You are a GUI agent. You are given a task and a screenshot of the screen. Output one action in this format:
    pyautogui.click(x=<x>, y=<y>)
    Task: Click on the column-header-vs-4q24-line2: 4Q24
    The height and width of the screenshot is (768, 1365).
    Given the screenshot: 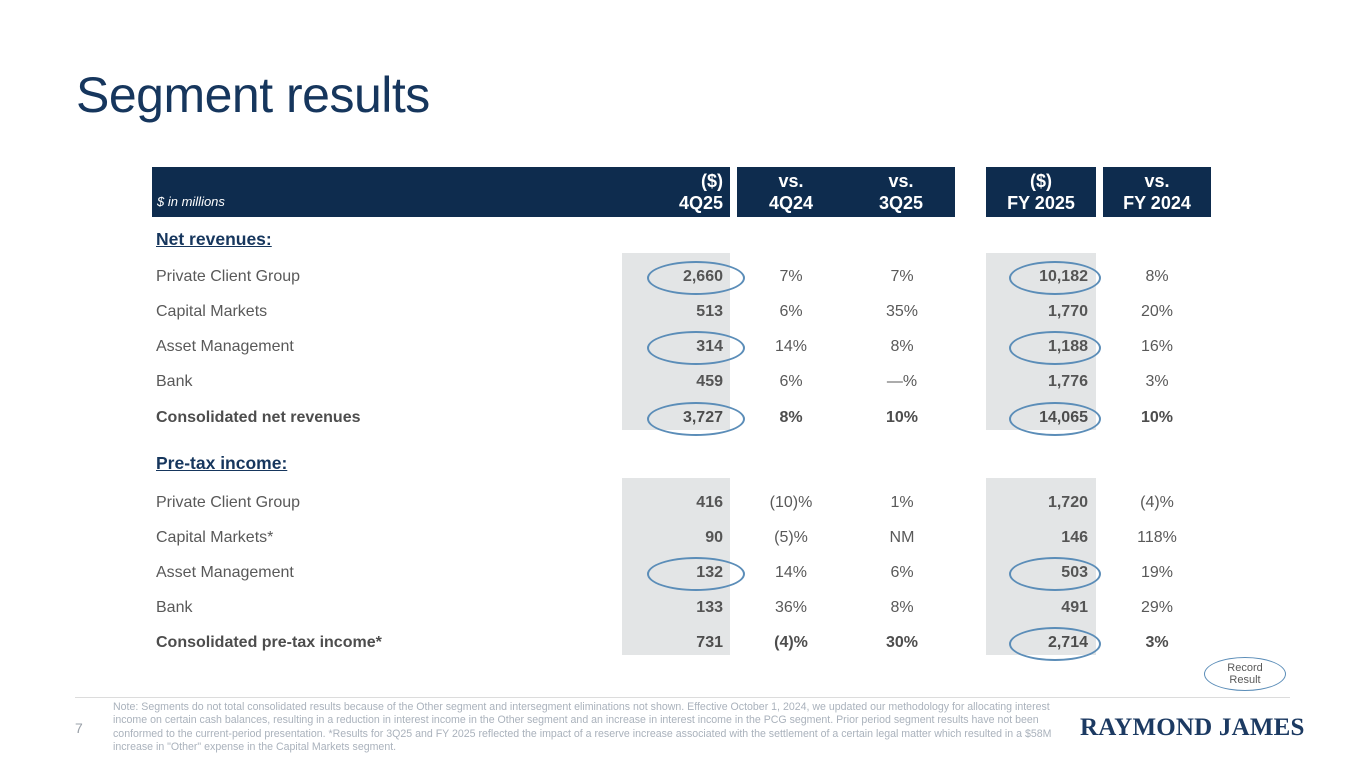 What is the action you would take?
    pyautogui.click(x=791, y=203)
    